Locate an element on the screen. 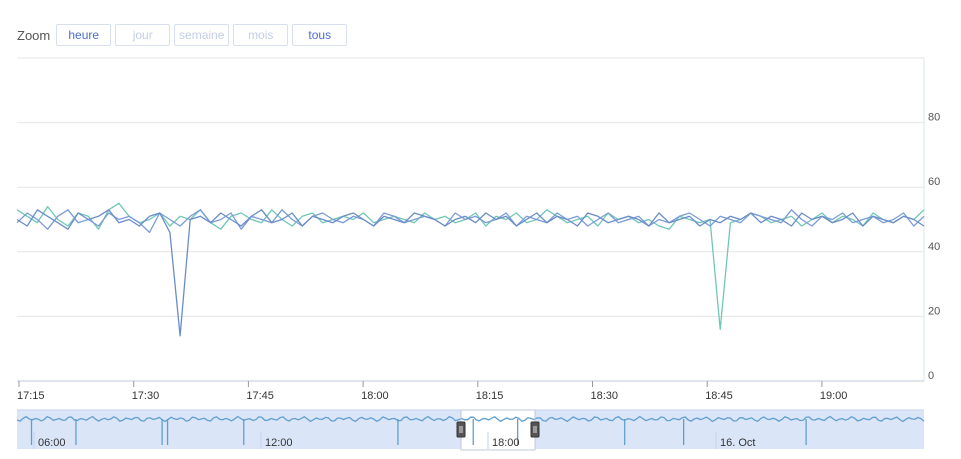 This screenshot has width=961, height=459. y-axis: 0 20 40 60 80 is located at coordinates (934, 247).